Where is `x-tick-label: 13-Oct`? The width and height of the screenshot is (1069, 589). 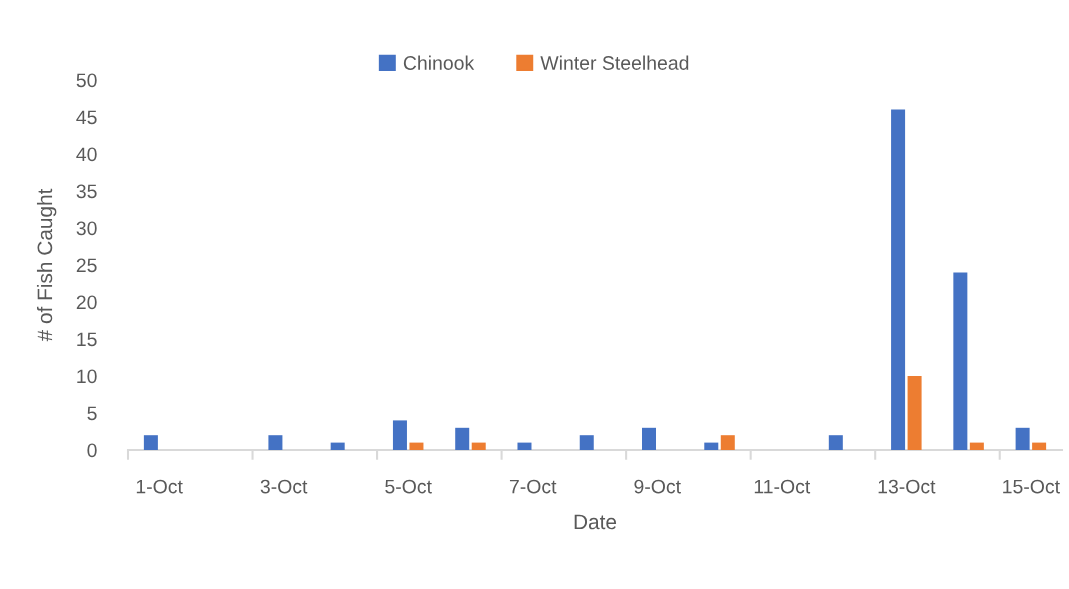 x-tick-label: 13-Oct is located at coordinates (907, 486).